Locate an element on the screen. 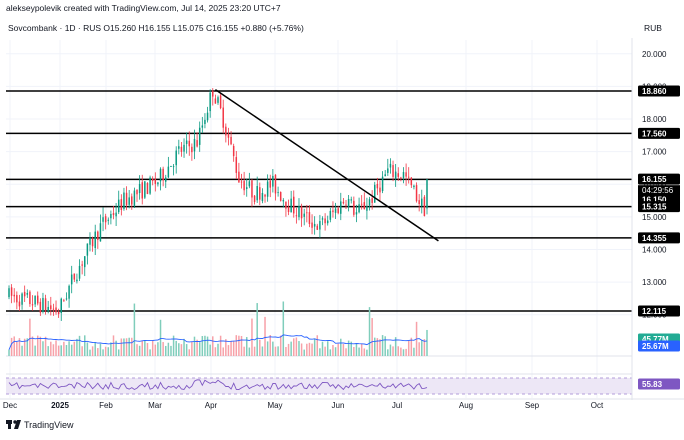 The height and width of the screenshot is (440, 684). volume-ma-label-bg is located at coordinates (659, 346).